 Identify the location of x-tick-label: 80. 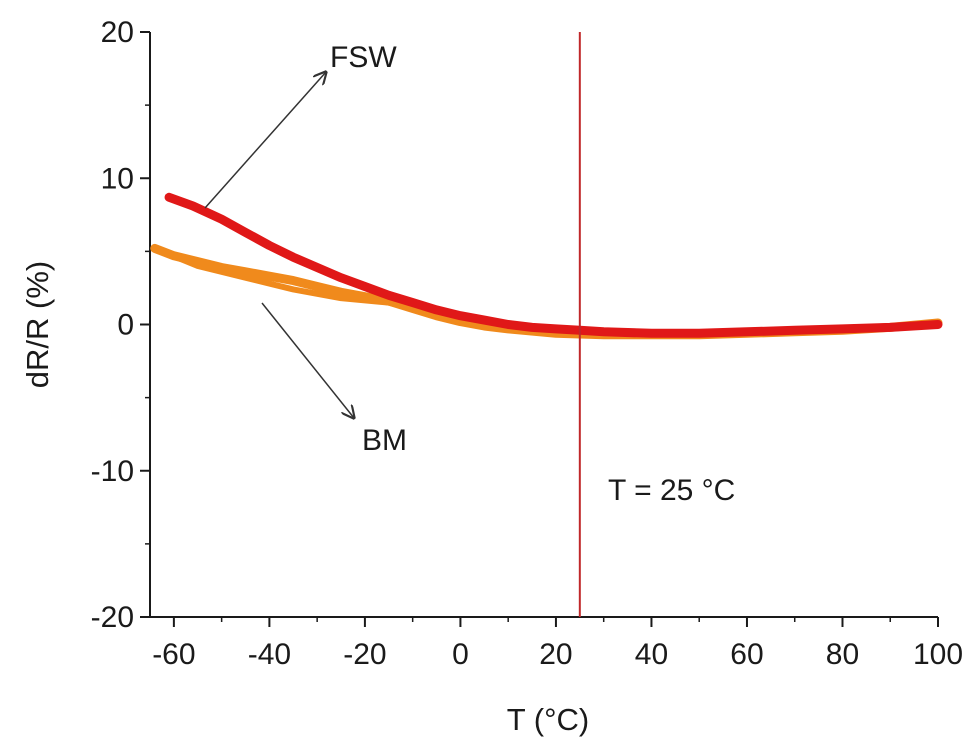
(842, 654).